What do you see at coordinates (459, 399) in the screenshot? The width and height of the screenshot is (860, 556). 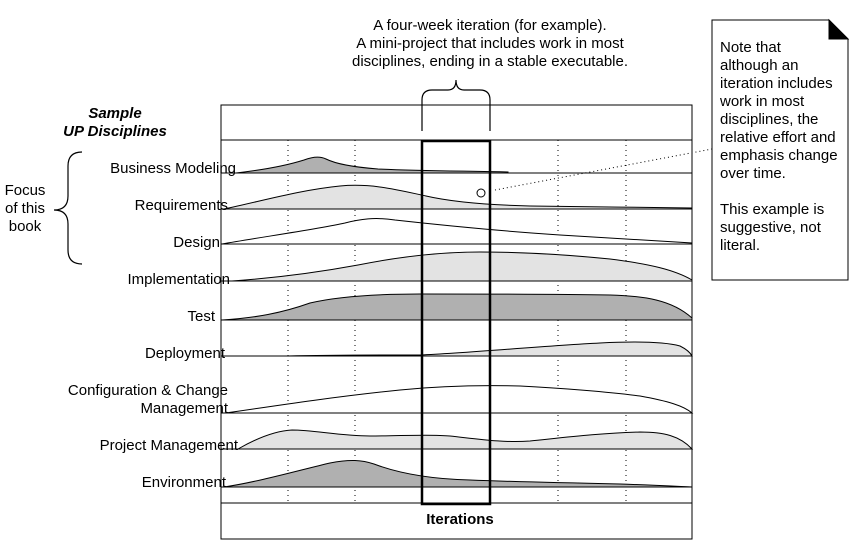 I see `curve-config-change-mgmt` at bounding box center [459, 399].